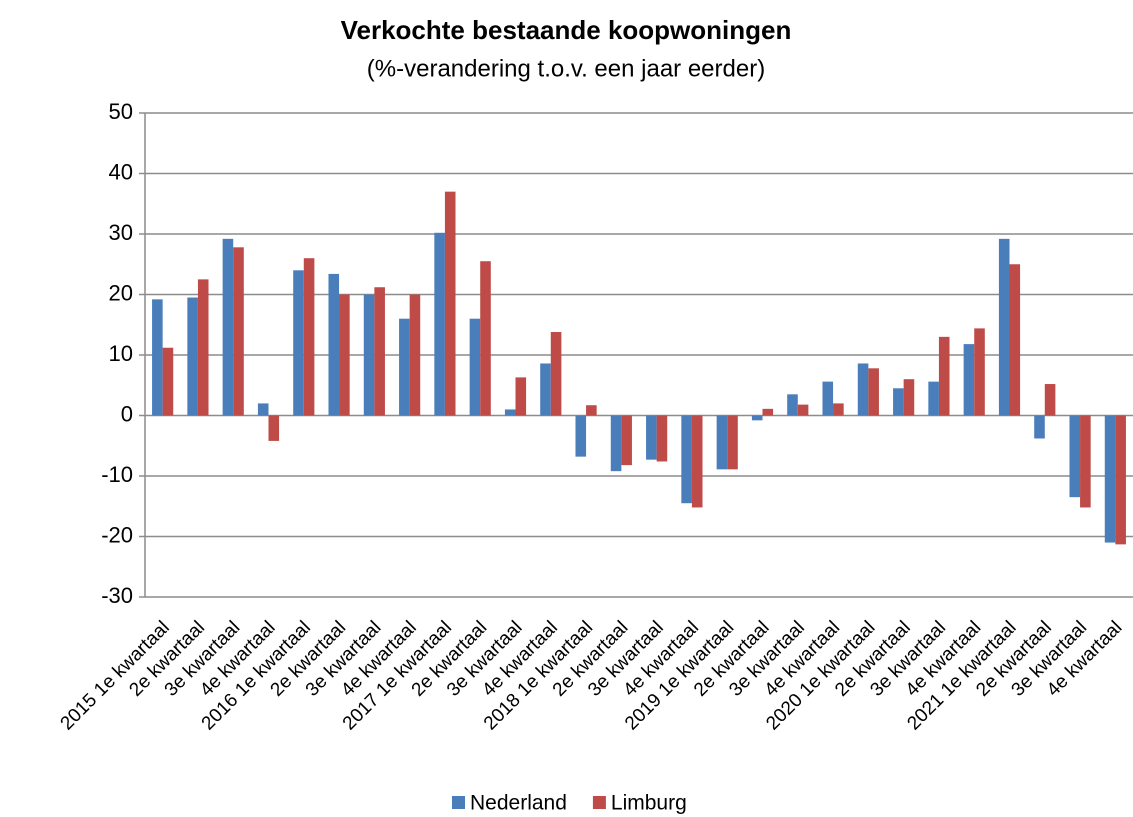 This screenshot has height=817, width=1133. Describe the element at coordinates (121, 353) in the screenshot. I see `y-tick-label: 10` at that location.